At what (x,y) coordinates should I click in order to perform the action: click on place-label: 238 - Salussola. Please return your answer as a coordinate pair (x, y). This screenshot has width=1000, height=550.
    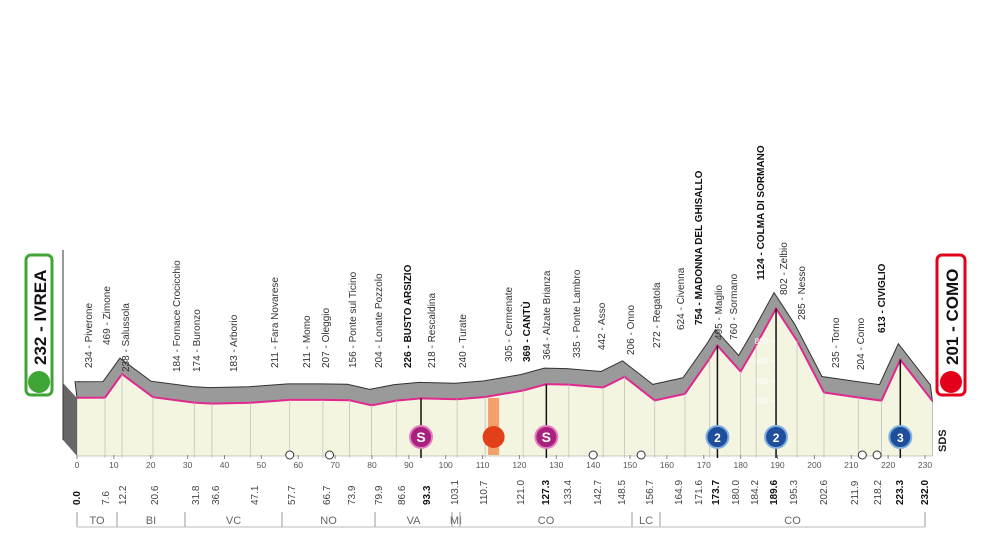
    Looking at the image, I should click on (126, 337).